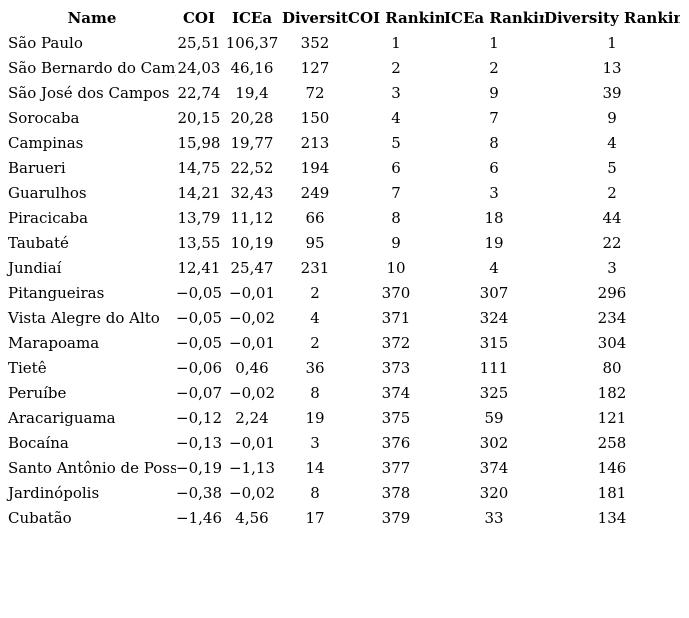  What do you see at coordinates (315, 317) in the screenshot?
I see `diversity-cell: 4` at bounding box center [315, 317].